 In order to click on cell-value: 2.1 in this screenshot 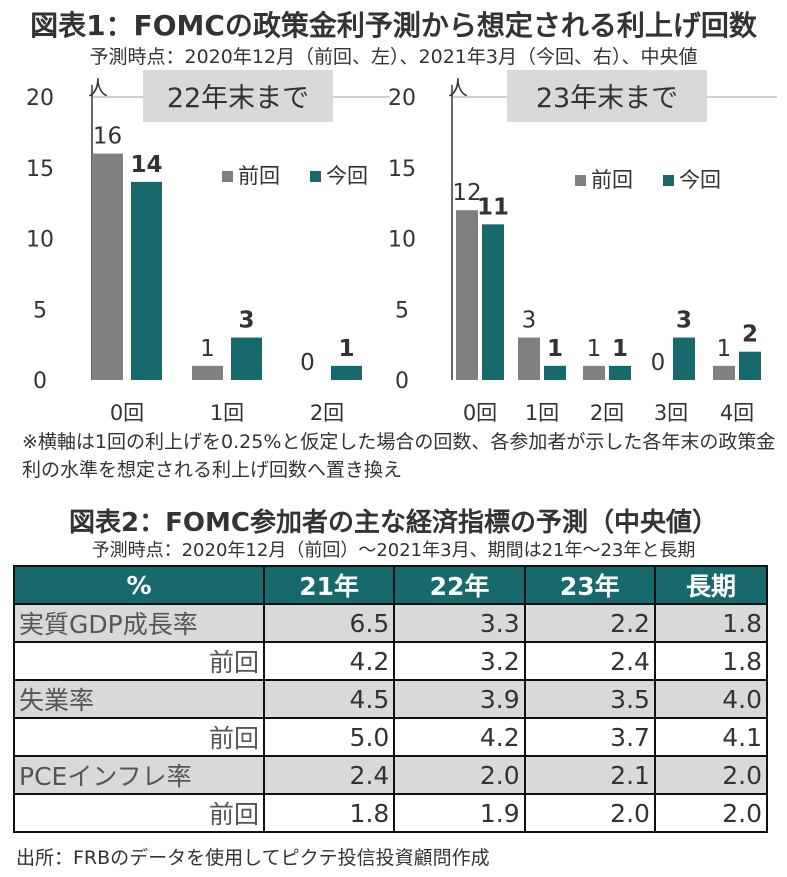, I will do `click(589, 775)`.